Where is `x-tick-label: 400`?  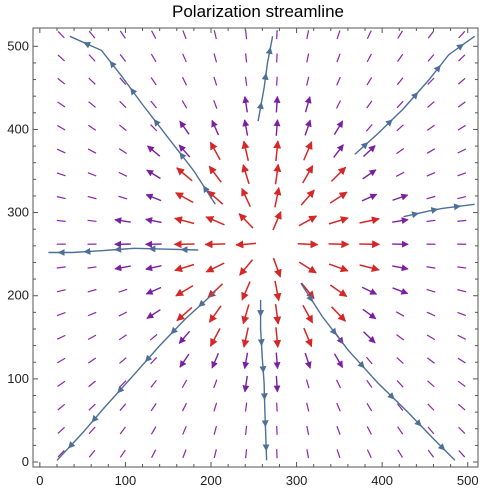 x-tick-label: 400 is located at coordinates (382, 480).